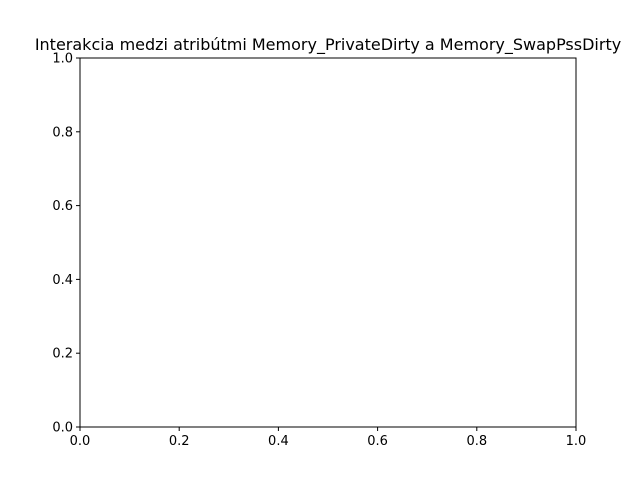 The height and width of the screenshot is (480, 640). What do you see at coordinates (62, 428) in the screenshot?
I see `y-tick-label: 0.0` at bounding box center [62, 428].